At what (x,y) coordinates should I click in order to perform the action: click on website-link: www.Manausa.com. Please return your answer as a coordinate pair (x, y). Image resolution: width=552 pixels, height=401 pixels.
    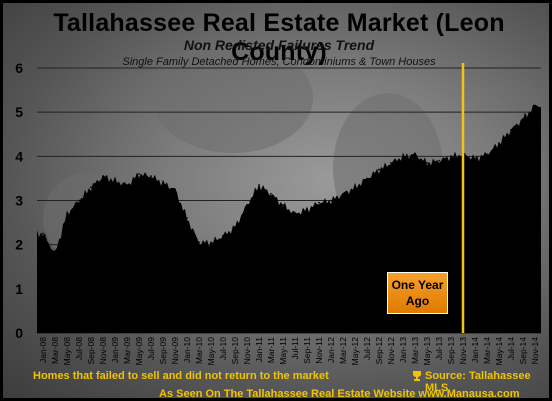
    Looking at the image, I should click on (469, 394).